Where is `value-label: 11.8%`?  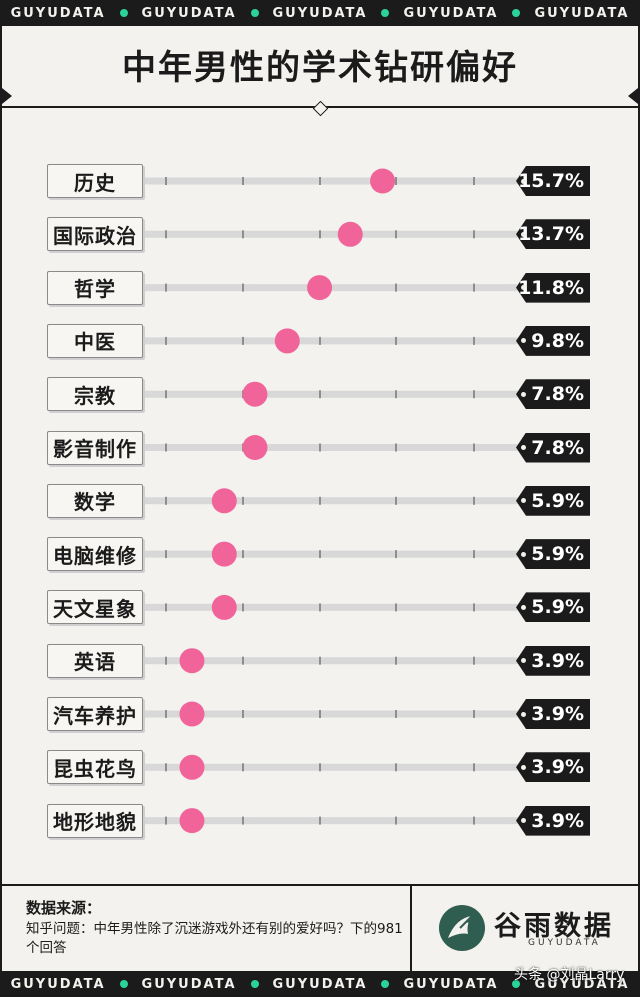 value-label: 11.8% is located at coordinates (553, 287).